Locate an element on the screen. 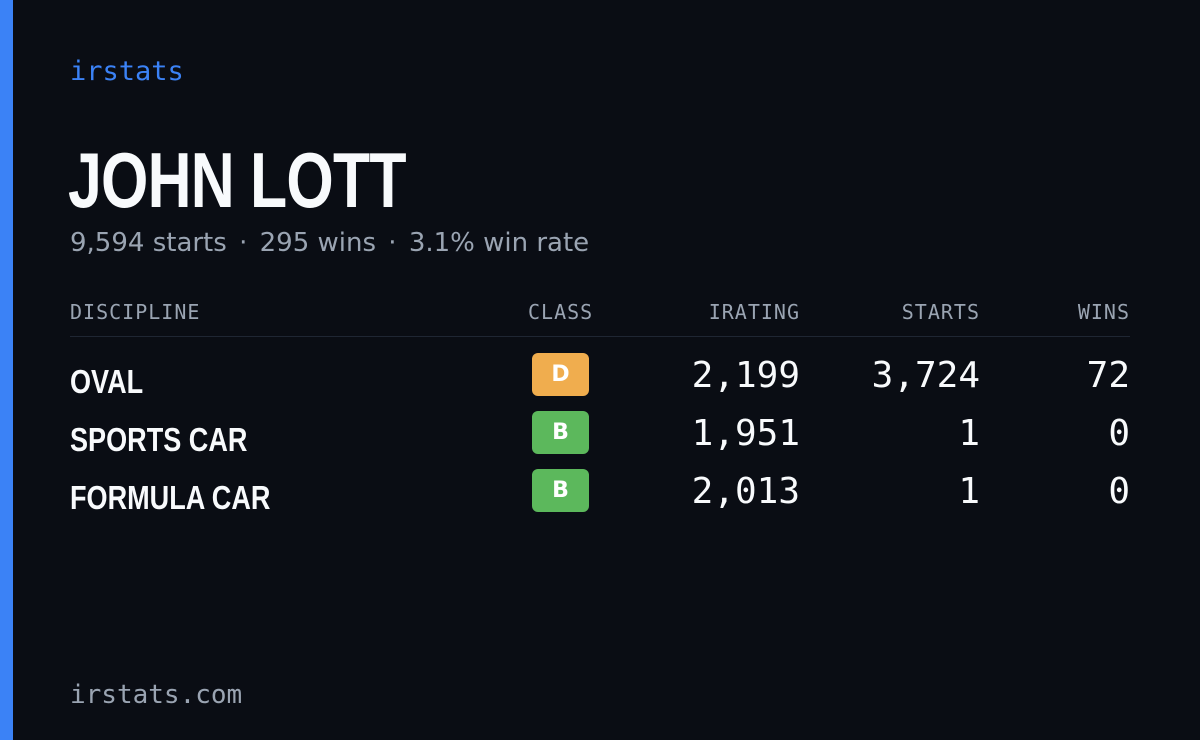 This screenshot has height=740, width=1200. brand-logo: irstats is located at coordinates (127, 71).